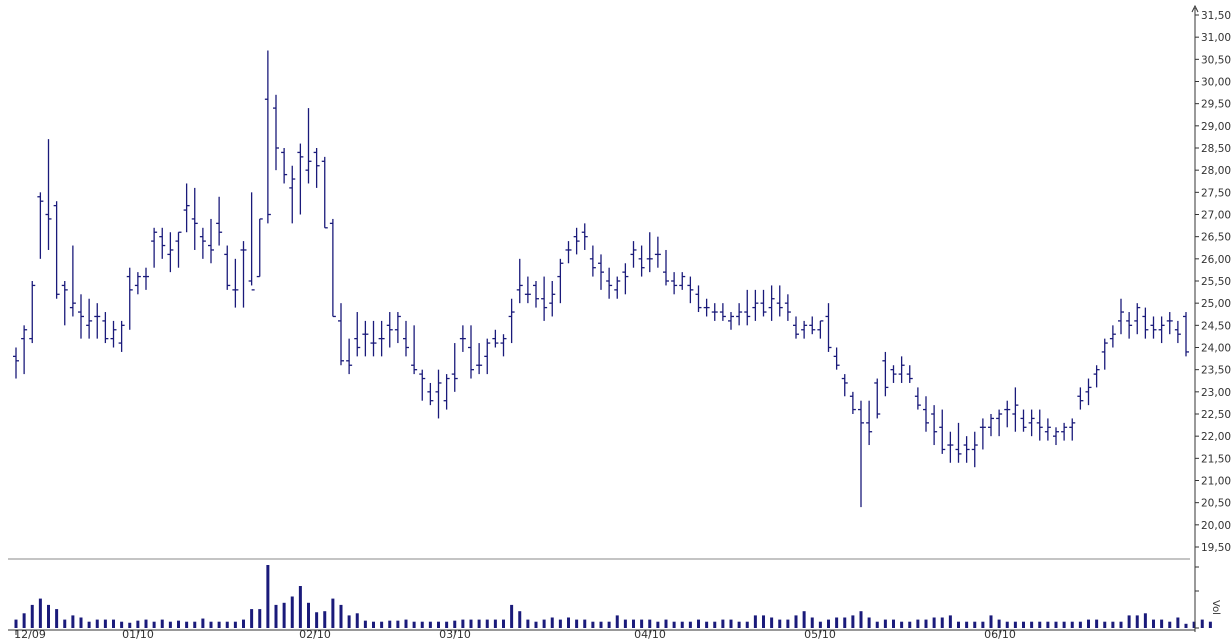 This screenshot has height=643, width=1232. I want to click on y-tick-label: 23,50, so click(1216, 371).